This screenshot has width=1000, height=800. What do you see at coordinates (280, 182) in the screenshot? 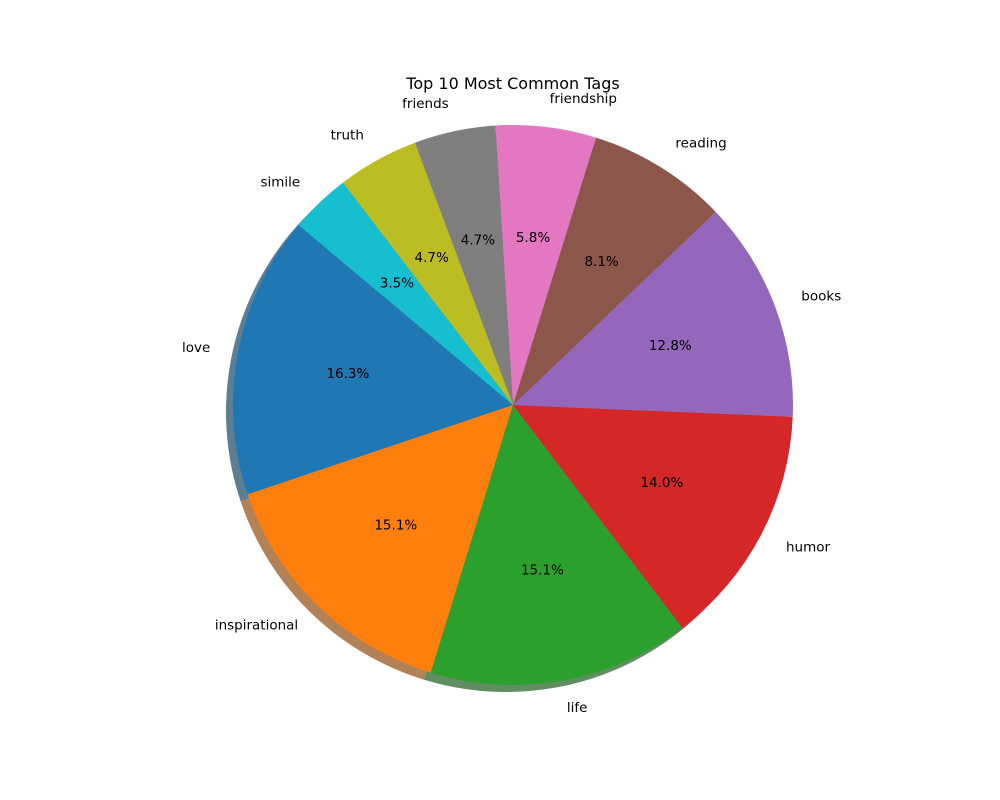
I see `slice-label-simile: simile` at bounding box center [280, 182].